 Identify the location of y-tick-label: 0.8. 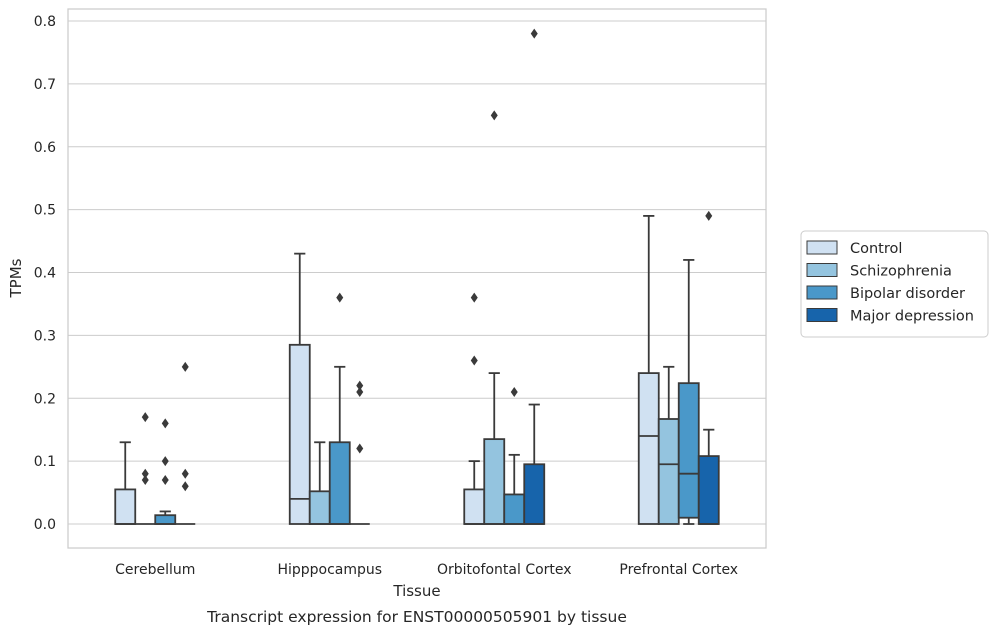
(45, 22).